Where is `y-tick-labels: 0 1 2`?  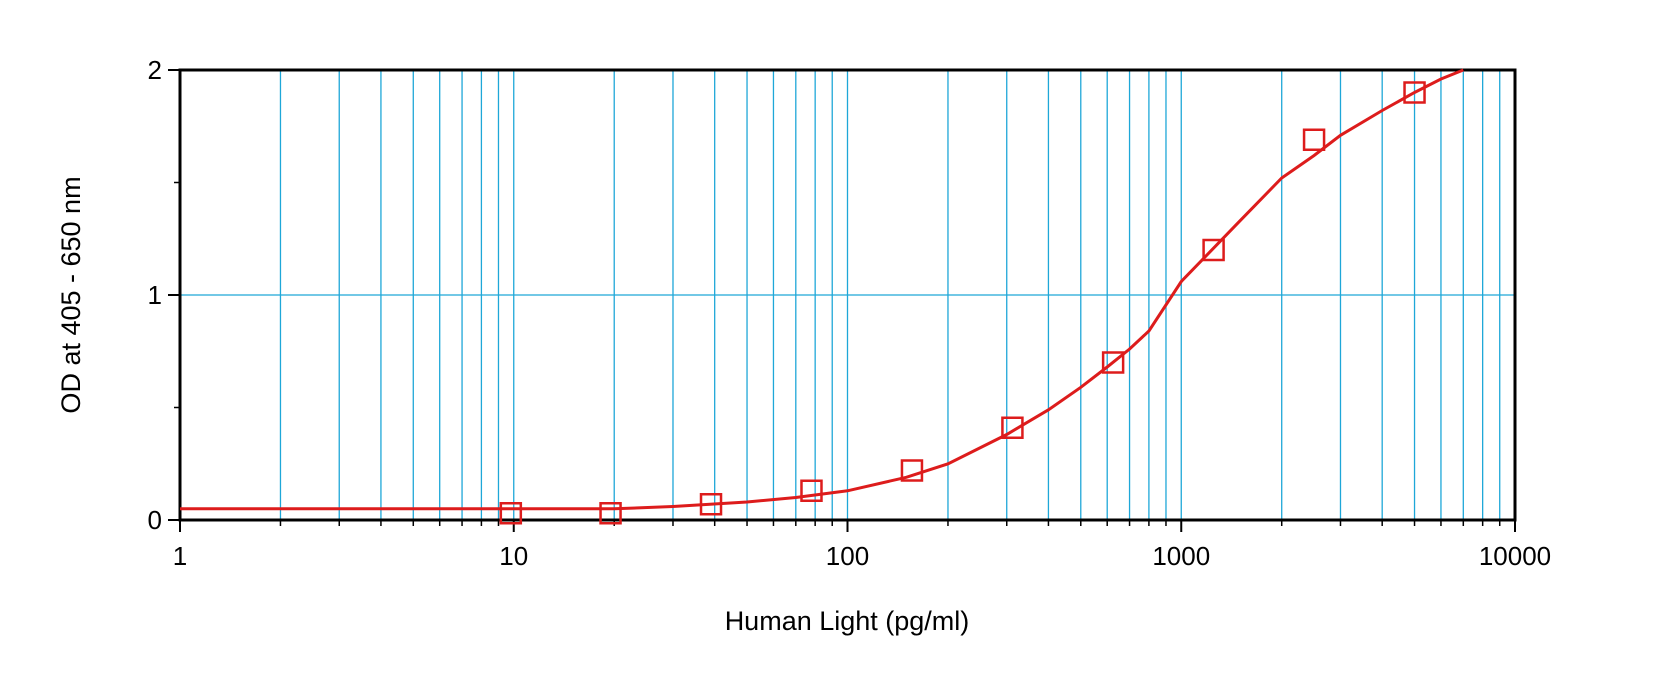 y-tick-labels: 0 1 2 is located at coordinates (155, 295).